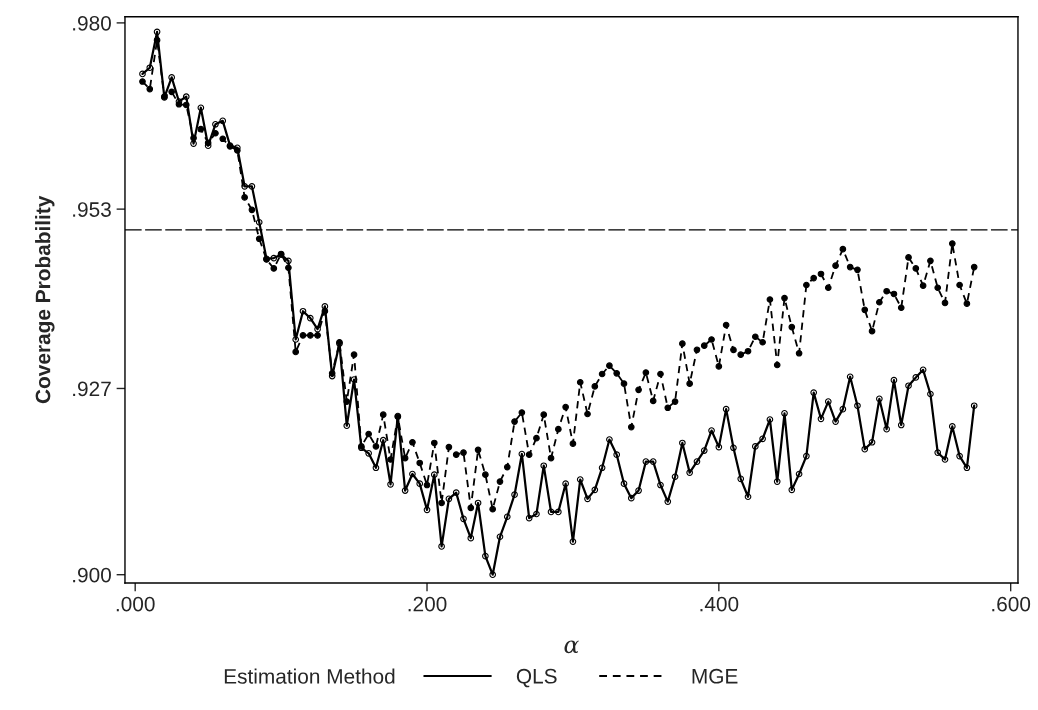 Image resolution: width=1038 pixels, height=710 pixels. What do you see at coordinates (45, 299) in the screenshot?
I see `y-axis-title: Coverage Probability` at bounding box center [45, 299].